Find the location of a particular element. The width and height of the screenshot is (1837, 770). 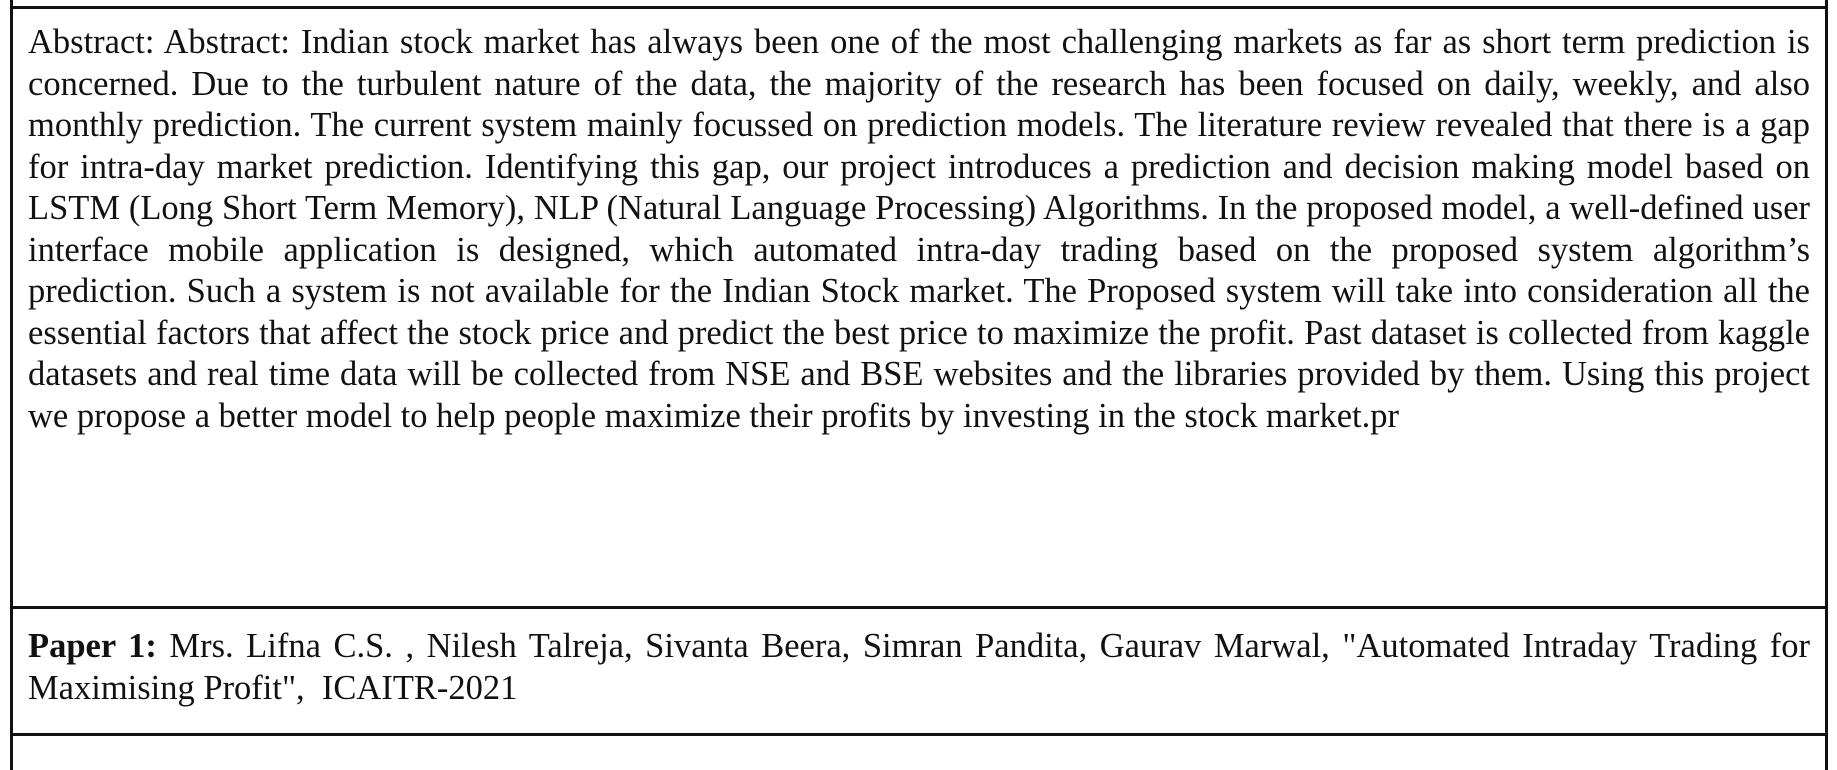

table-bottom-divider is located at coordinates (919, 734).